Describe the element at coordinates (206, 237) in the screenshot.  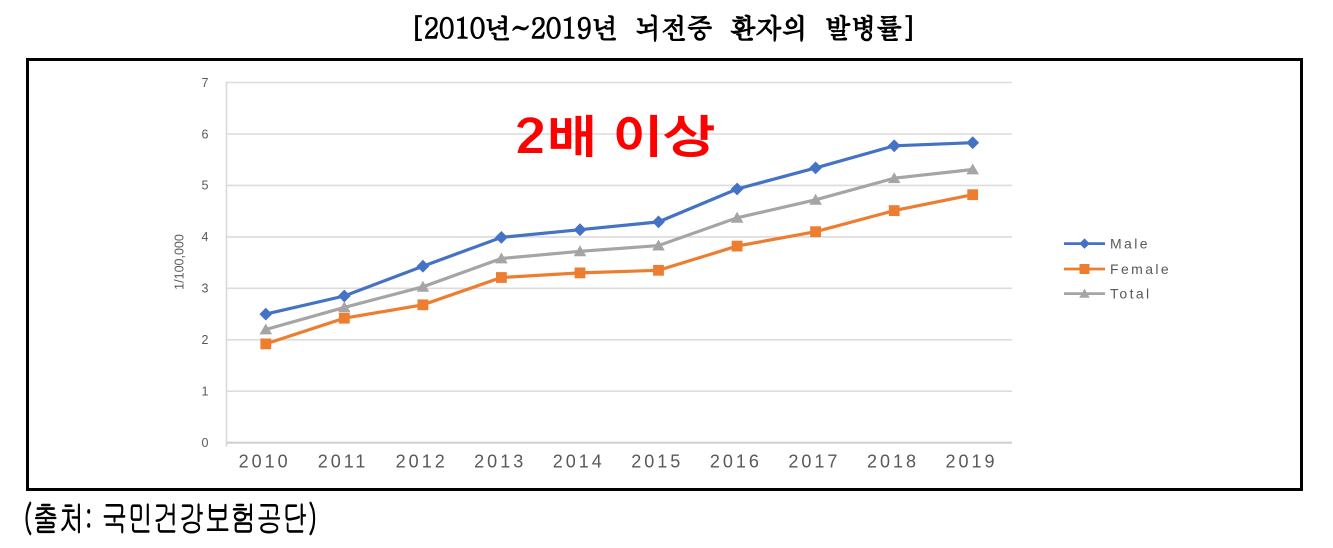
I see `svg-text: 4` at that location.